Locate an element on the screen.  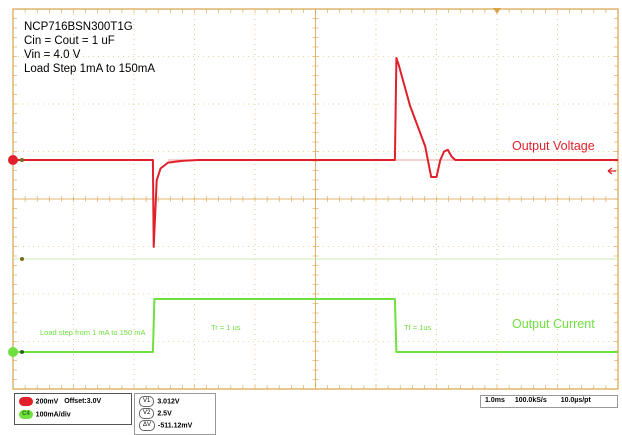
cursor-delta-label: ΔV is located at coordinates (147, 425).